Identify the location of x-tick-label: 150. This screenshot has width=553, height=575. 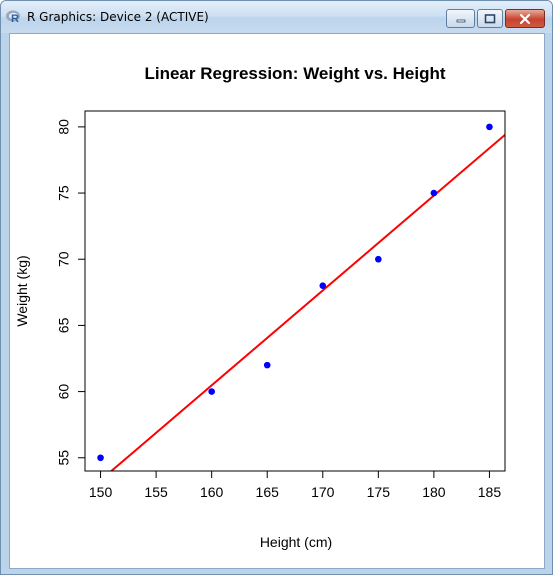
(101, 492).